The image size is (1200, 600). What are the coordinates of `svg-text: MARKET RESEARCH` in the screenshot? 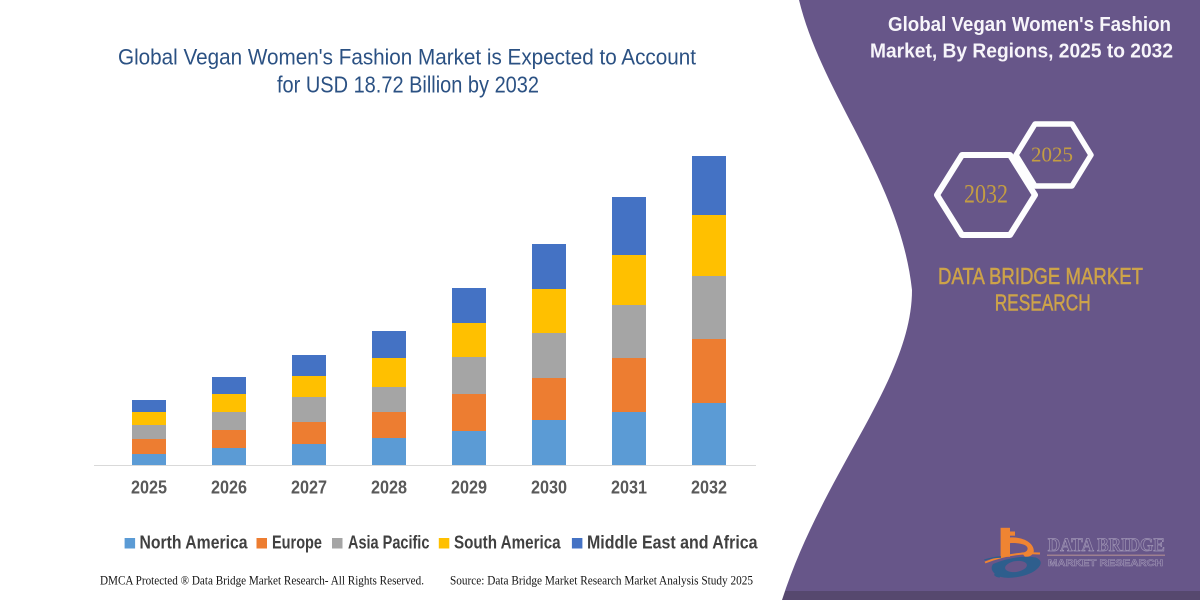 It's located at (1105, 563).